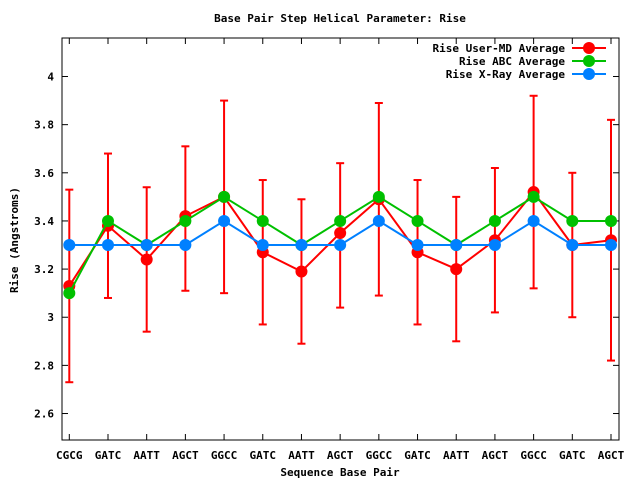 Image resolution: width=640 pixels, height=480 pixels. Describe the element at coordinates (506, 74) in the screenshot. I see `legend-label: Rise X-Ray Average` at that location.